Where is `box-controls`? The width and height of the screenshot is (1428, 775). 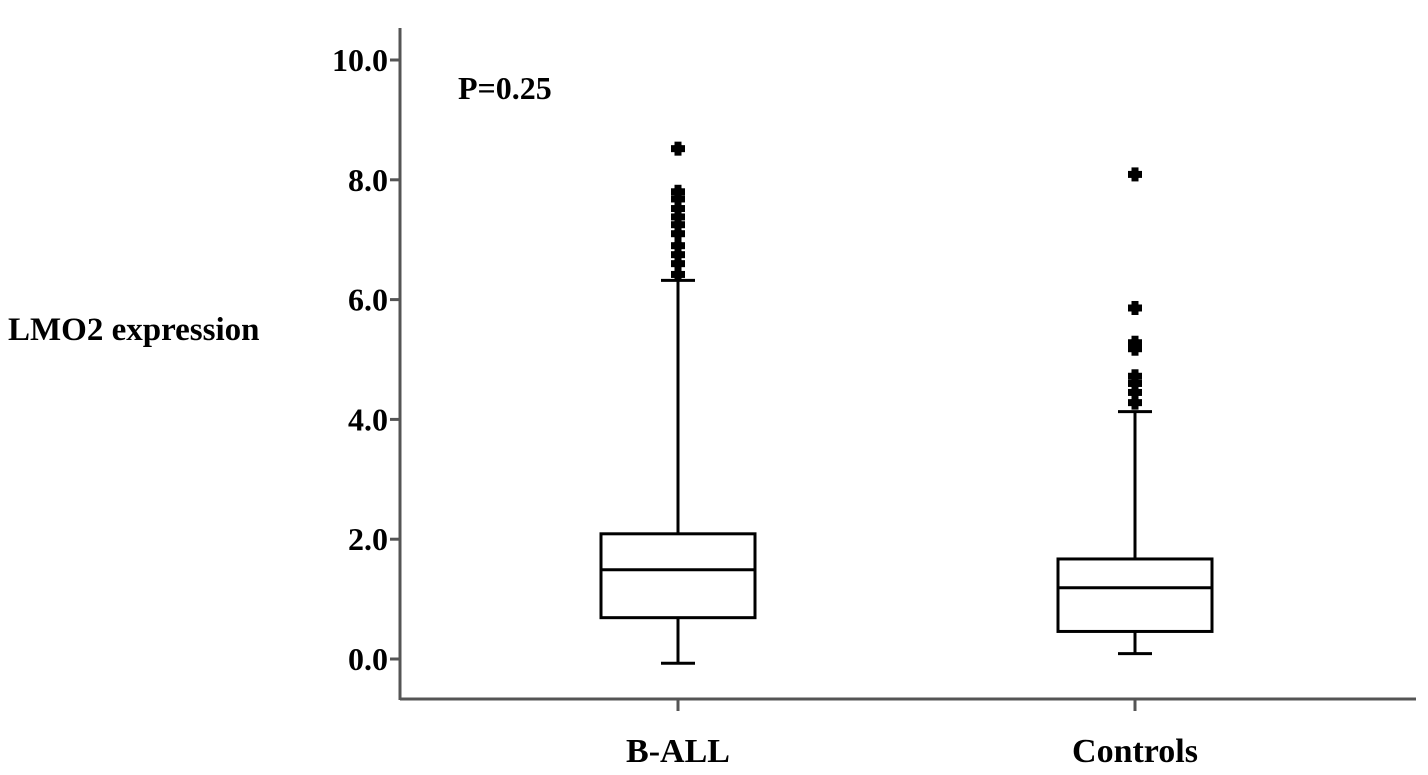
box-controls is located at coordinates (1135, 411).